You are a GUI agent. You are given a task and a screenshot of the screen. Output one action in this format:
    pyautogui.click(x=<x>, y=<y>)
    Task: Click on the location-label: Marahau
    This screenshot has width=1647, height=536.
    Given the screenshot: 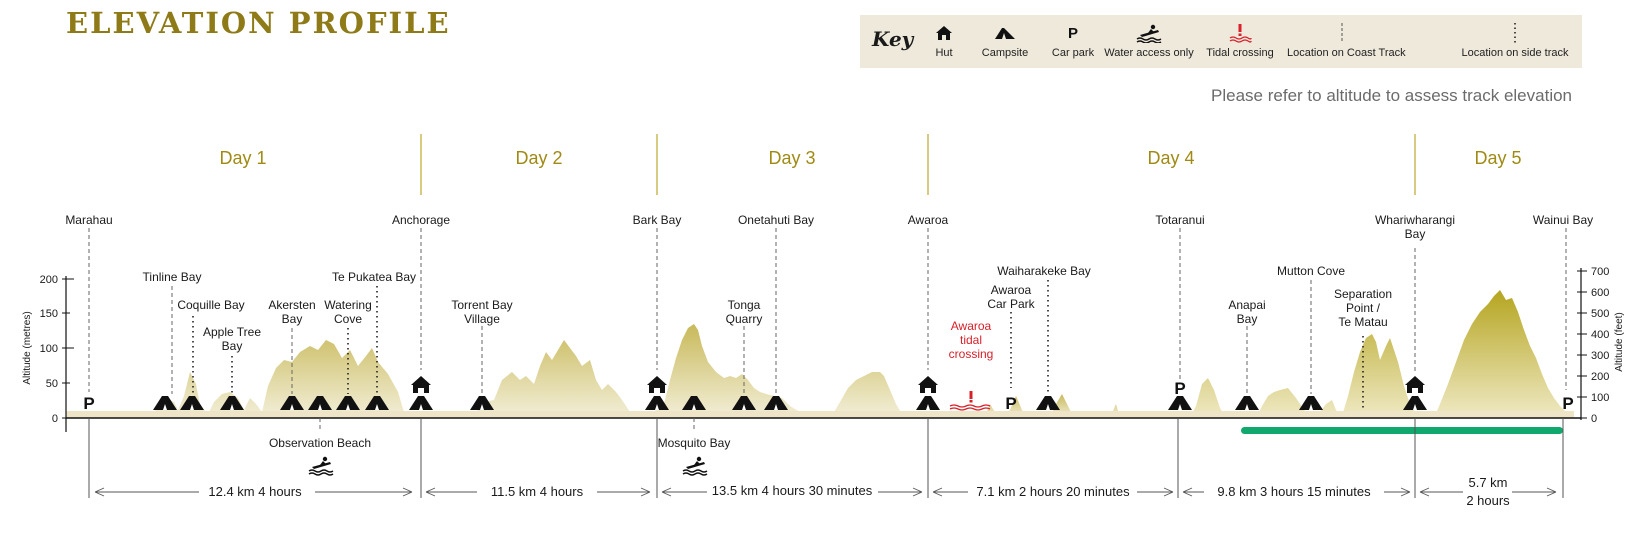 What is the action you would take?
    pyautogui.click(x=88, y=220)
    